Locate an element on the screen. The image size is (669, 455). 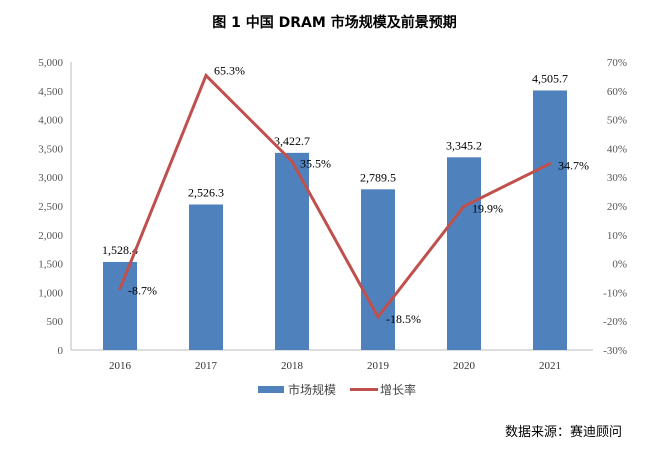
left-tick-label: 4,000 is located at coordinates (50, 121).